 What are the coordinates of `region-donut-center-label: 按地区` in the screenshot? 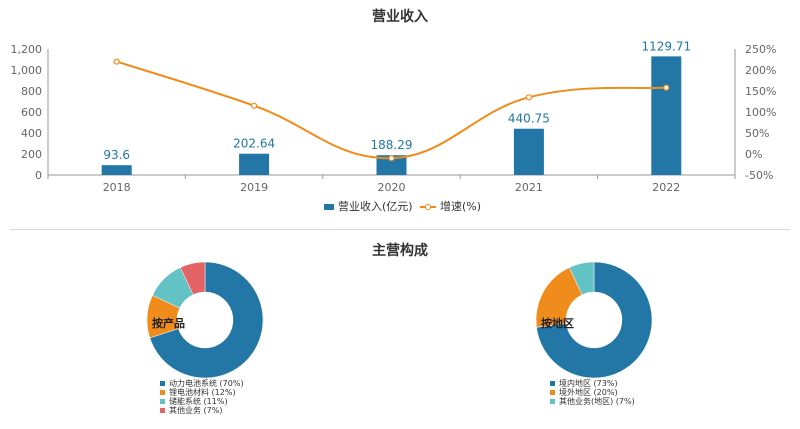 It's located at (557, 323).